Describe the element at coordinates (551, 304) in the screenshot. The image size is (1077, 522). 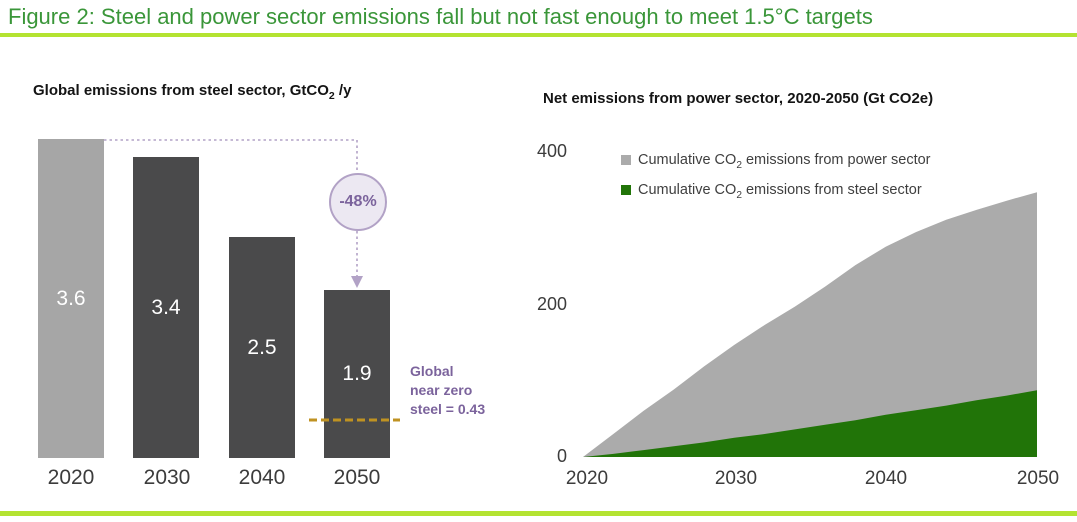
I see `power-y-tick-200: 200` at that location.